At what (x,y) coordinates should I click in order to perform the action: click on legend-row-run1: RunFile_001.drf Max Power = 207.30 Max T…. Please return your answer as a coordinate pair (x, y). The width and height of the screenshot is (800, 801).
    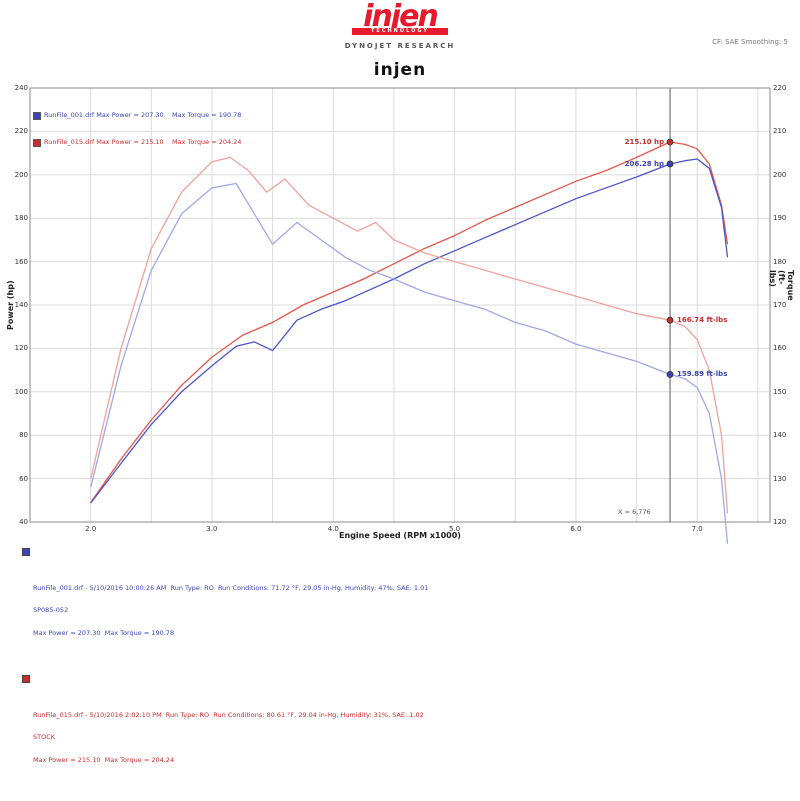
    Looking at the image, I should click on (137, 115).